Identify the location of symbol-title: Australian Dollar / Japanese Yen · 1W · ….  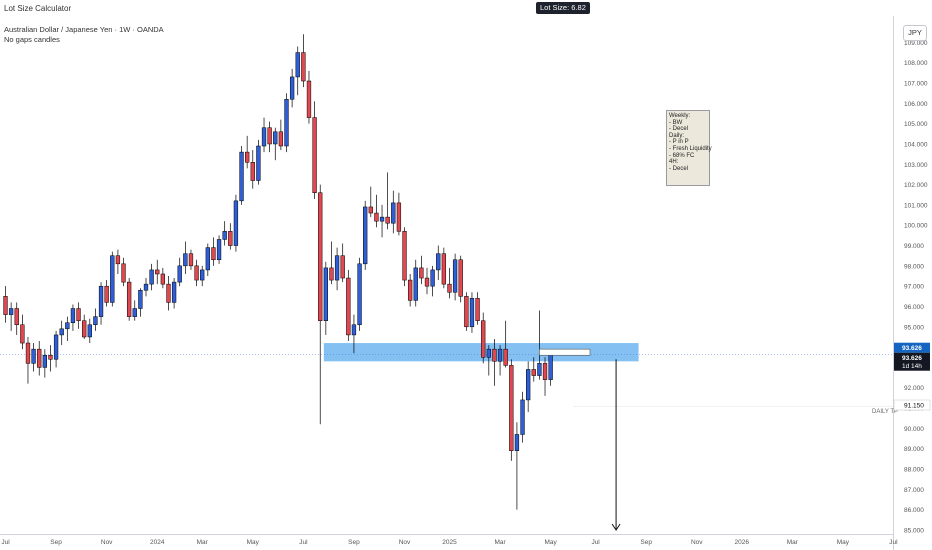
(84, 29).